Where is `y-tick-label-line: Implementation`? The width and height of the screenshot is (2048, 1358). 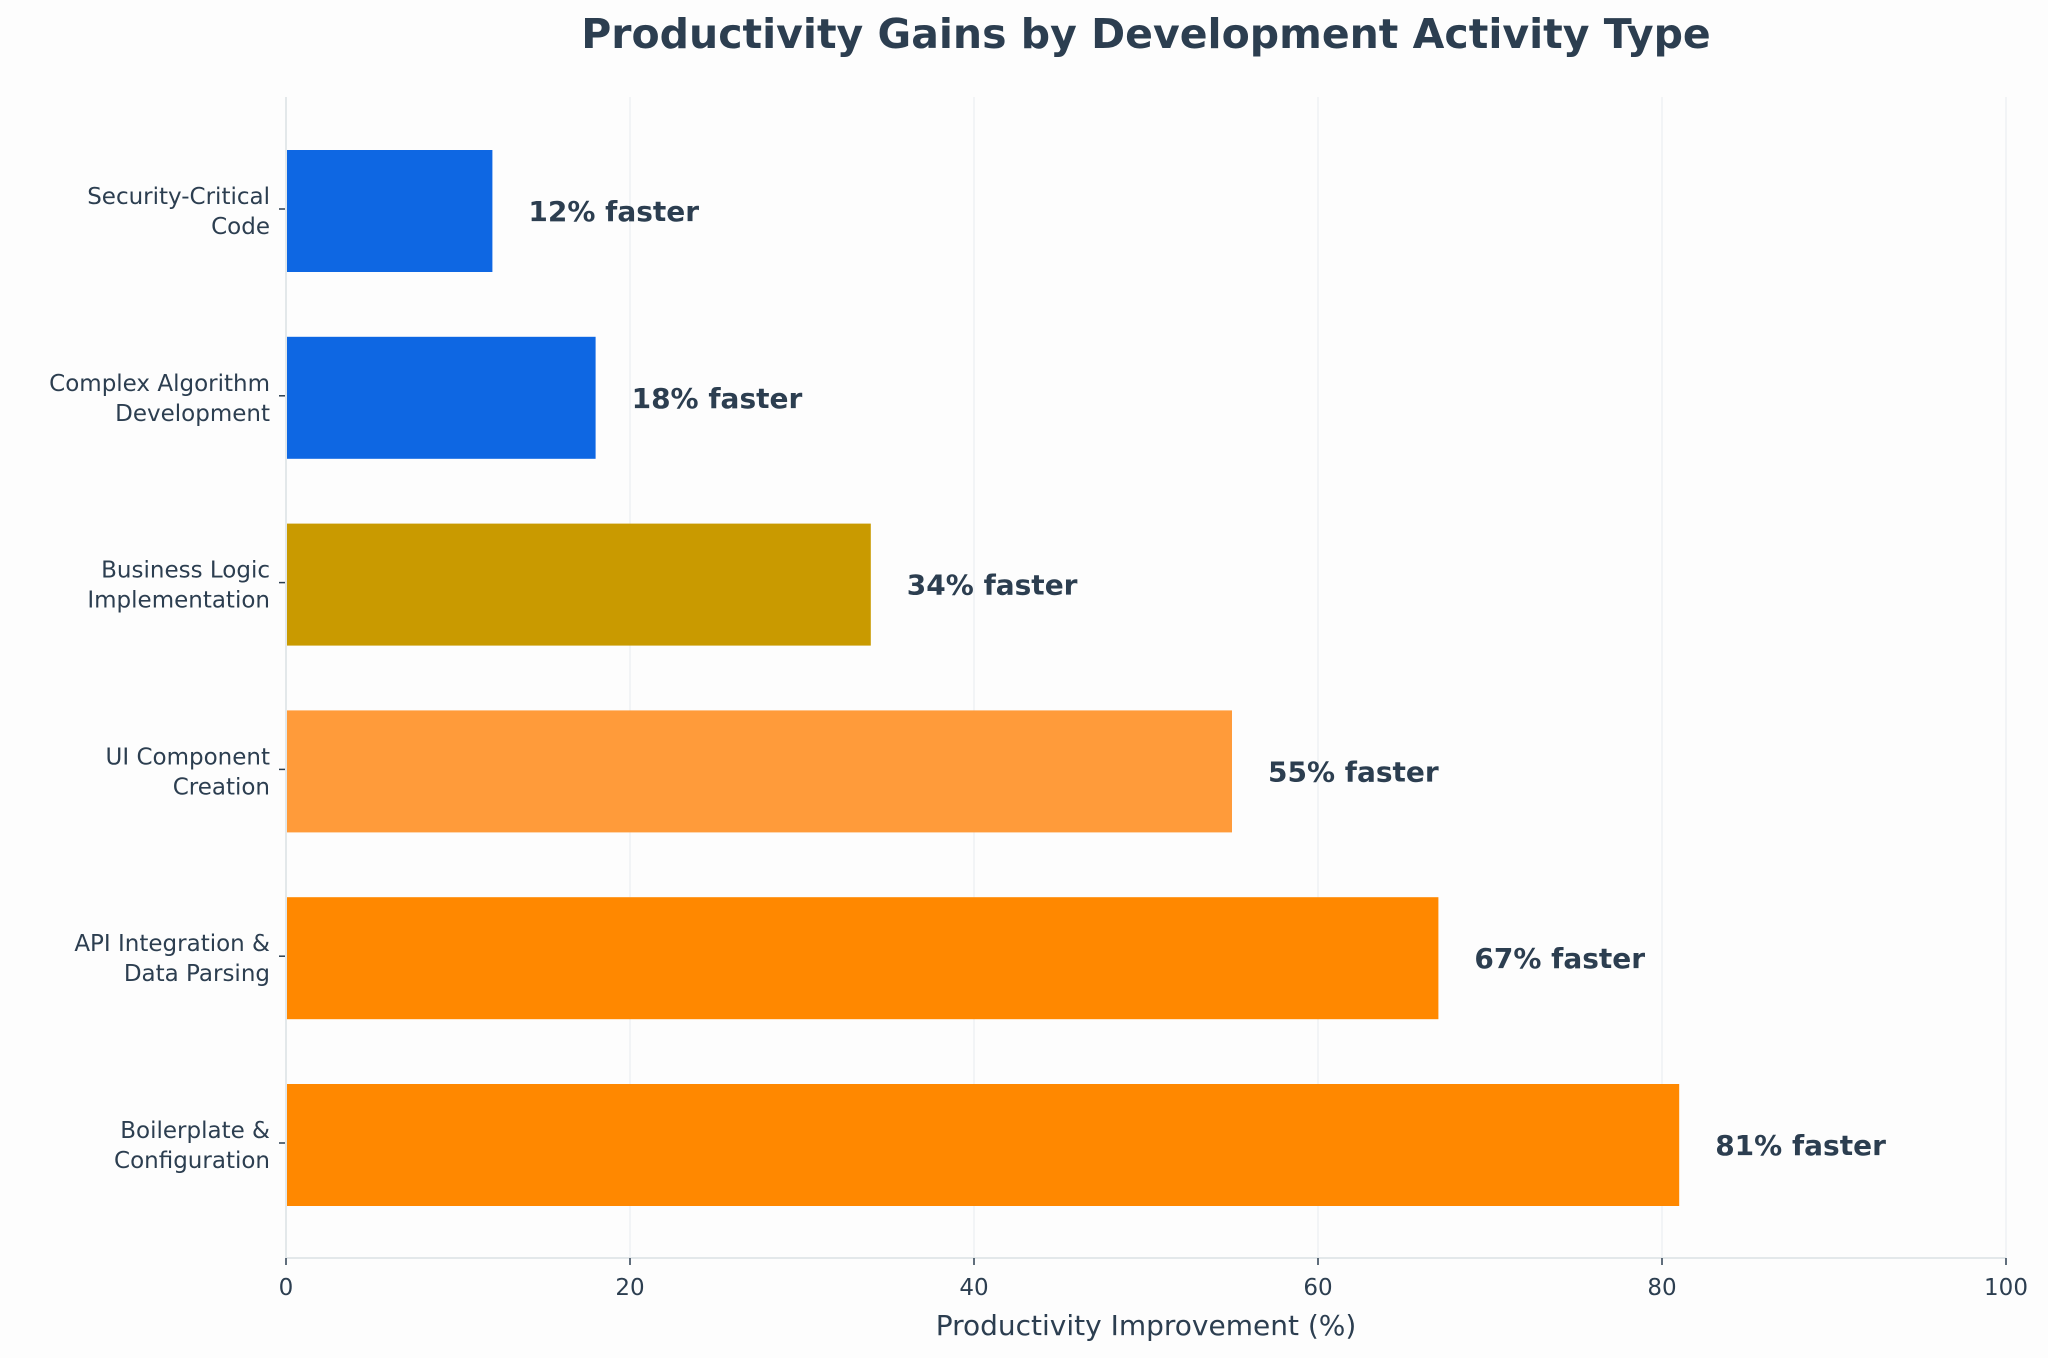
y-tick-label-line: Implementation is located at coordinates (178, 601).